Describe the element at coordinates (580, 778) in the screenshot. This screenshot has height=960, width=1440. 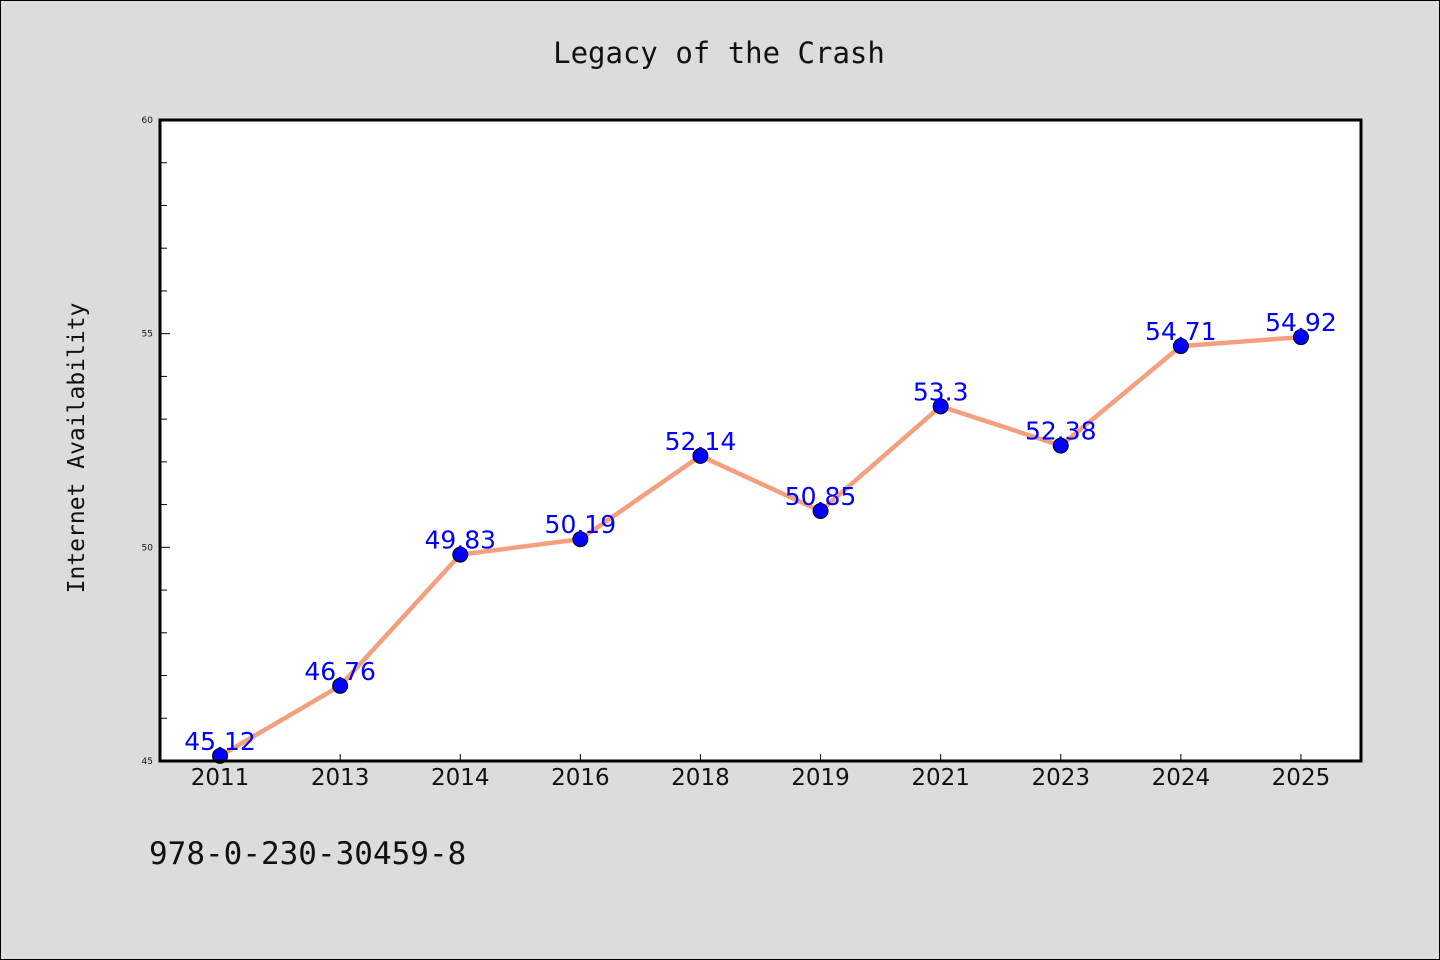
I see `x-tick-label: 2016` at that location.